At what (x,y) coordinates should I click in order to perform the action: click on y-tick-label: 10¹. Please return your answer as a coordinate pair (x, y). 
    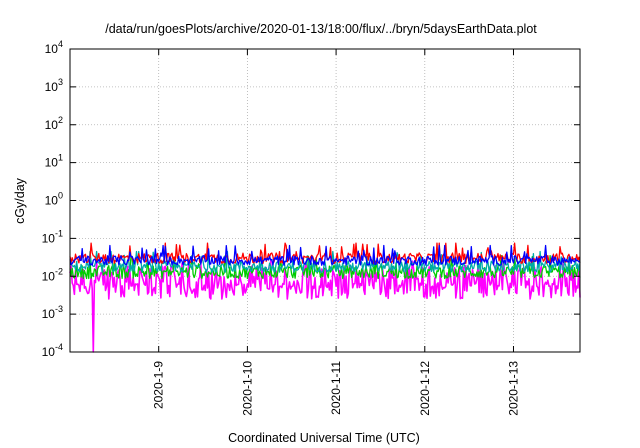
    Looking at the image, I should click on (54, 161).